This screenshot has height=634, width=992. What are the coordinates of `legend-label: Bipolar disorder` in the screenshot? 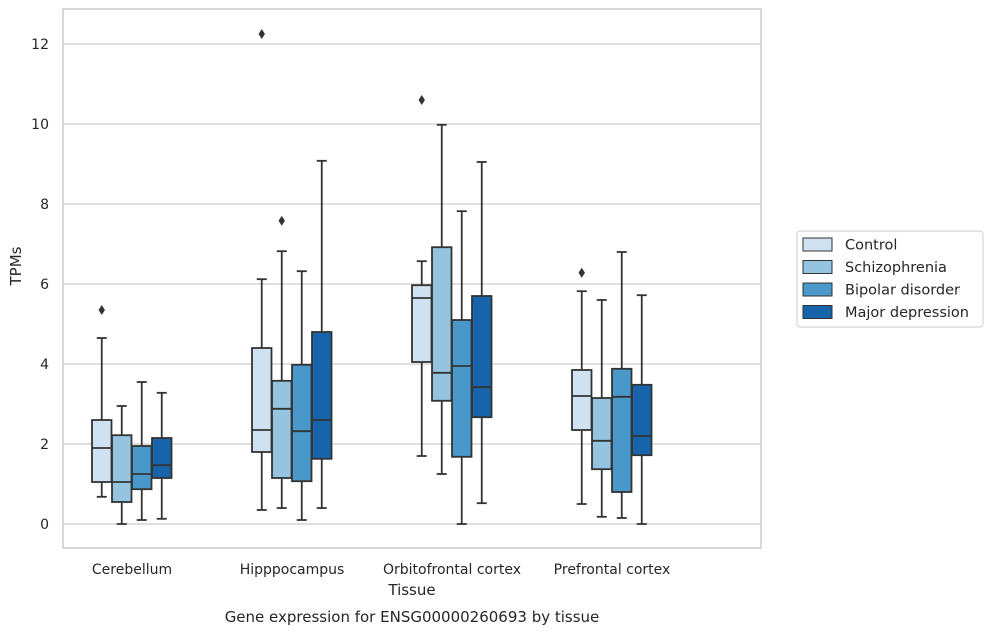 It's located at (902, 291).